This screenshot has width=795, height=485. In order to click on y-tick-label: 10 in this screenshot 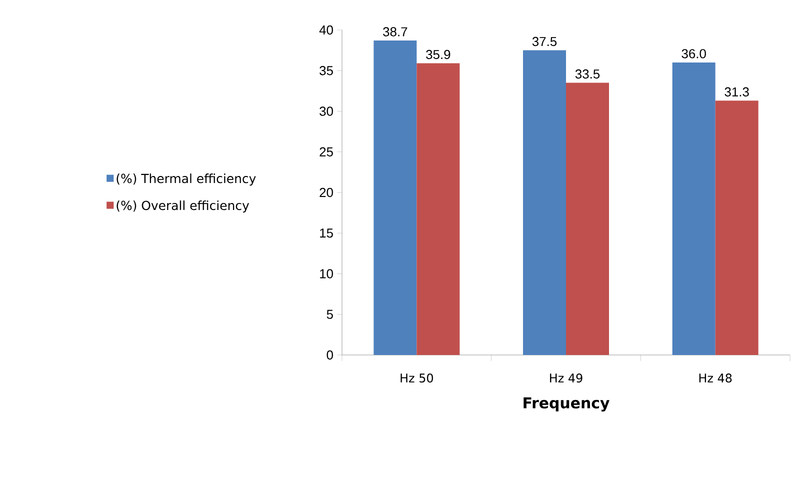, I will do `click(326, 273)`.